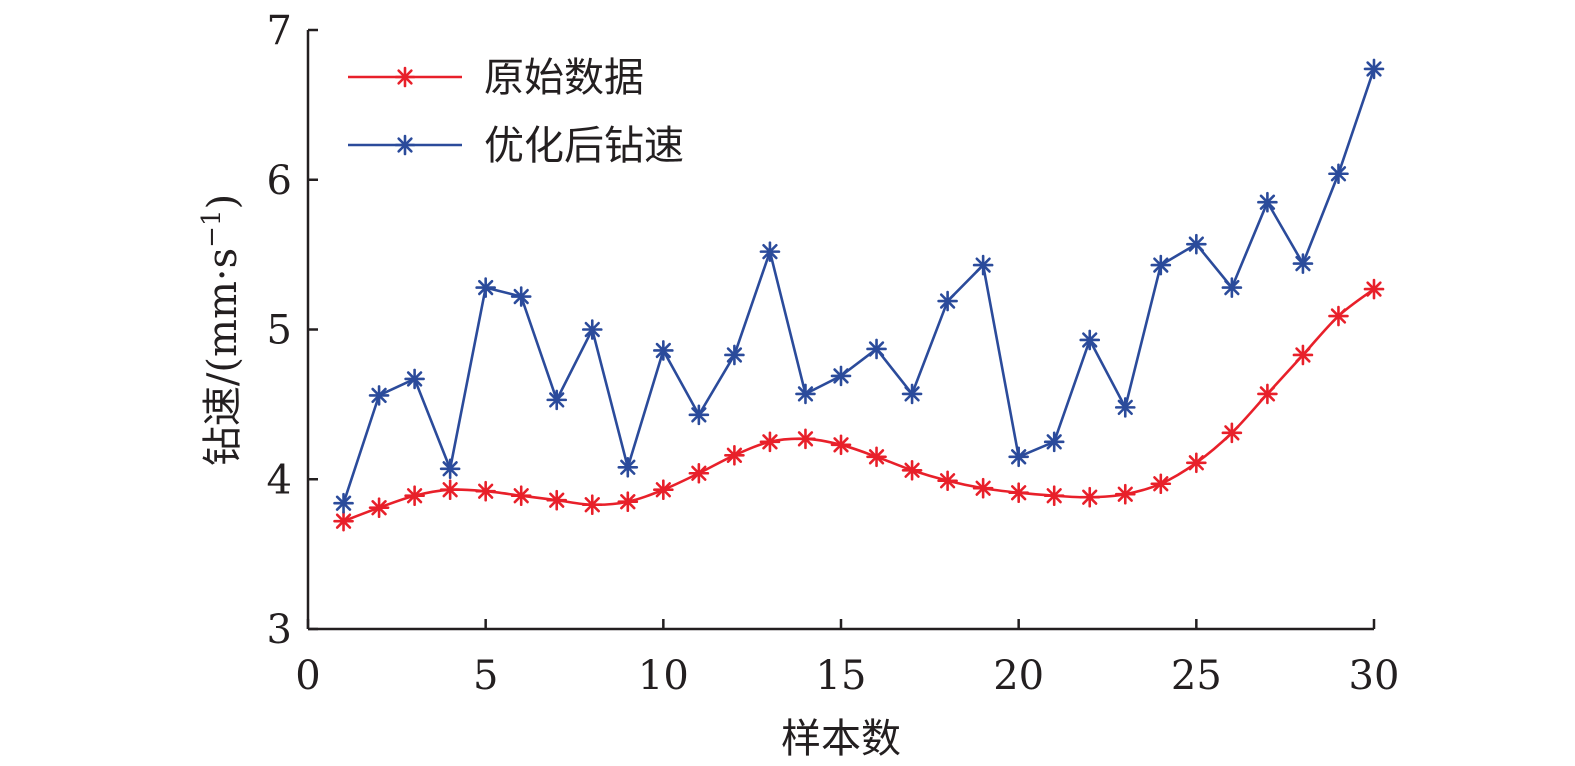 This screenshot has height=766, width=1575. I want to click on y-axis-title: 钻速/(mm·s−1), so click(221, 330).